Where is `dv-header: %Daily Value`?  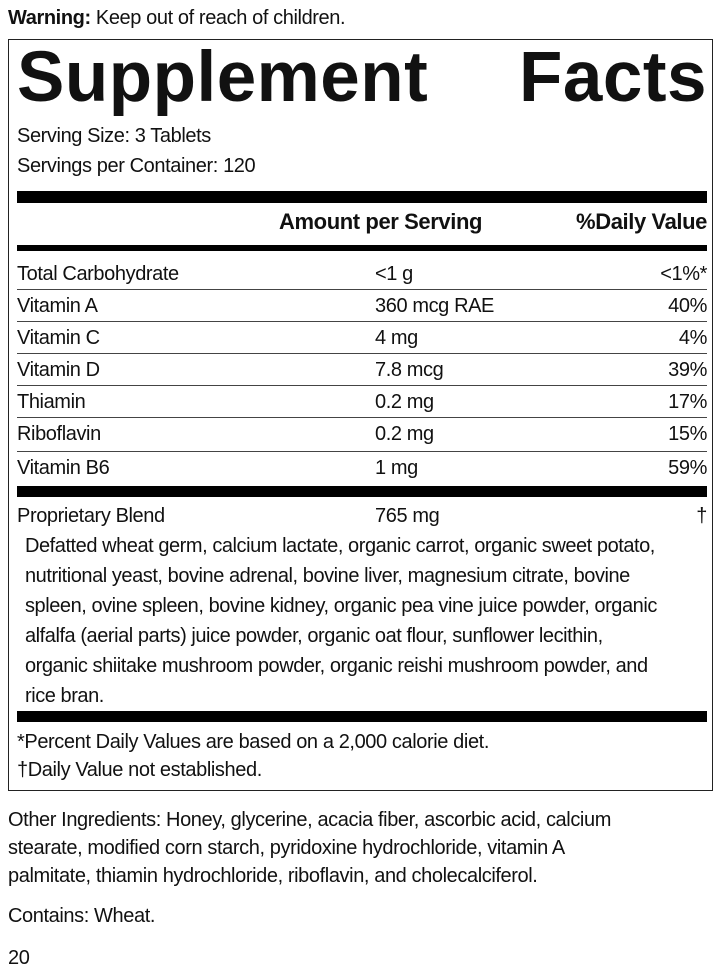 dv-header: %Daily Value is located at coordinates (641, 221).